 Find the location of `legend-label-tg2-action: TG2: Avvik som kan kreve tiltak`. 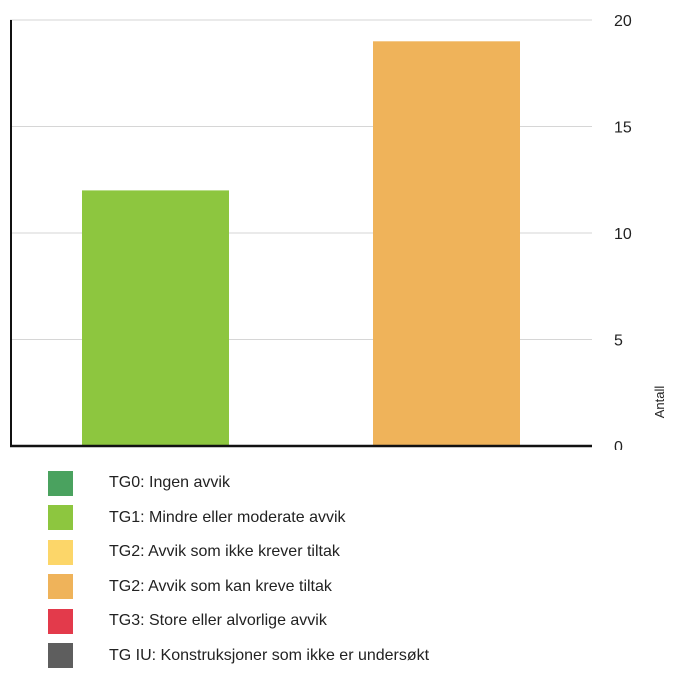

legend-label-tg2-action: TG2: Avvik som kan kreve tiltak is located at coordinates (220, 587).